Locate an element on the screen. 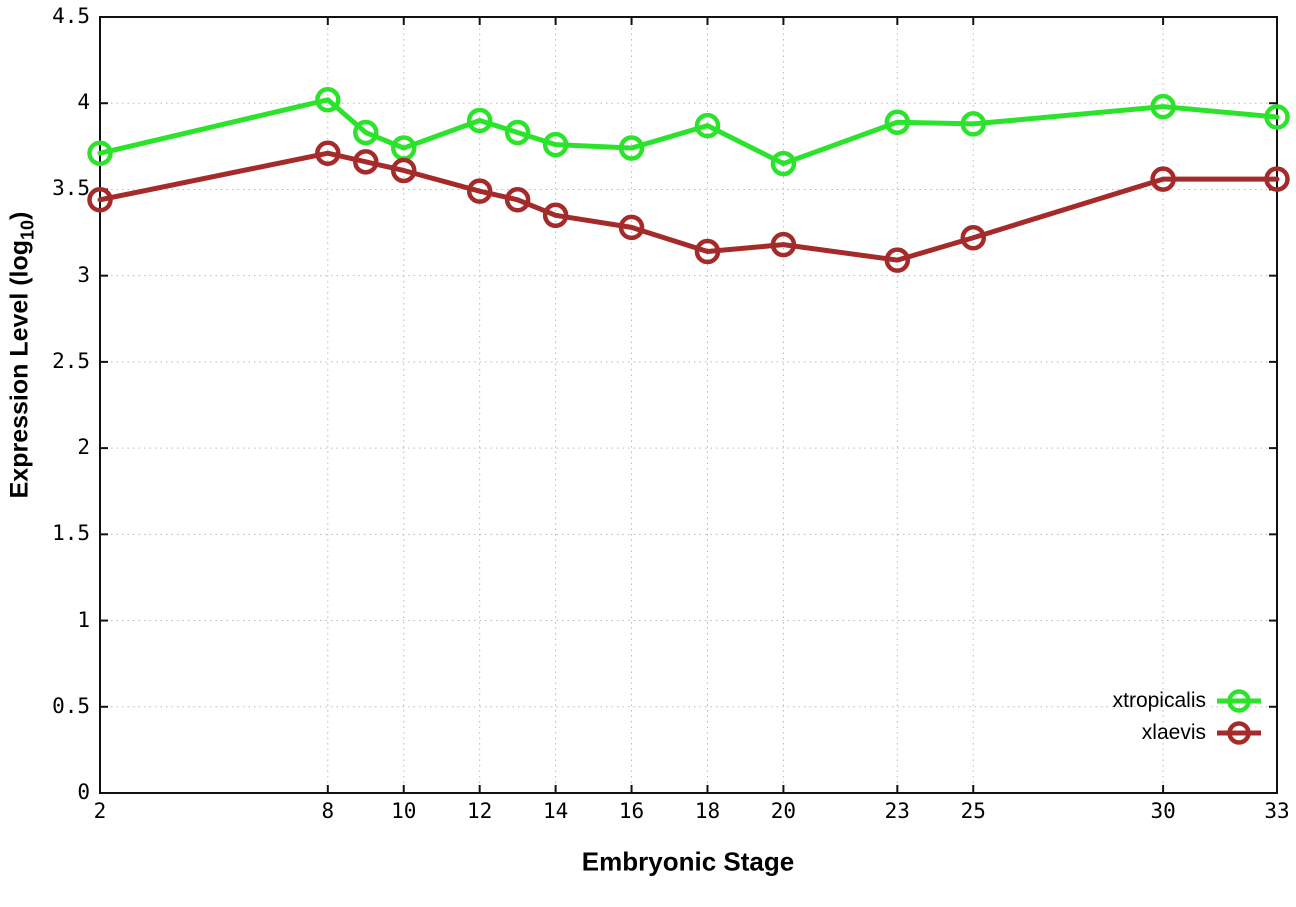 This screenshot has width=1296, height=907. x-tick-label: 33 is located at coordinates (1277, 811).